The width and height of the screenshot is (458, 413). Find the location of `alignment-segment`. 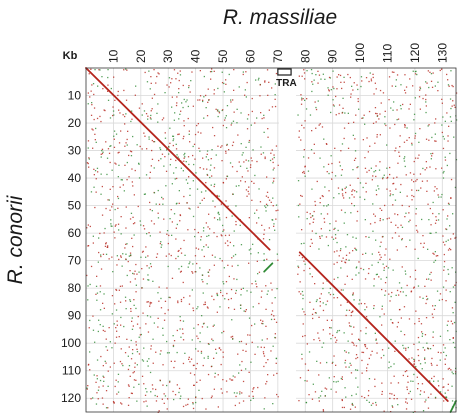

alignment-segment is located at coordinates (453, 406).